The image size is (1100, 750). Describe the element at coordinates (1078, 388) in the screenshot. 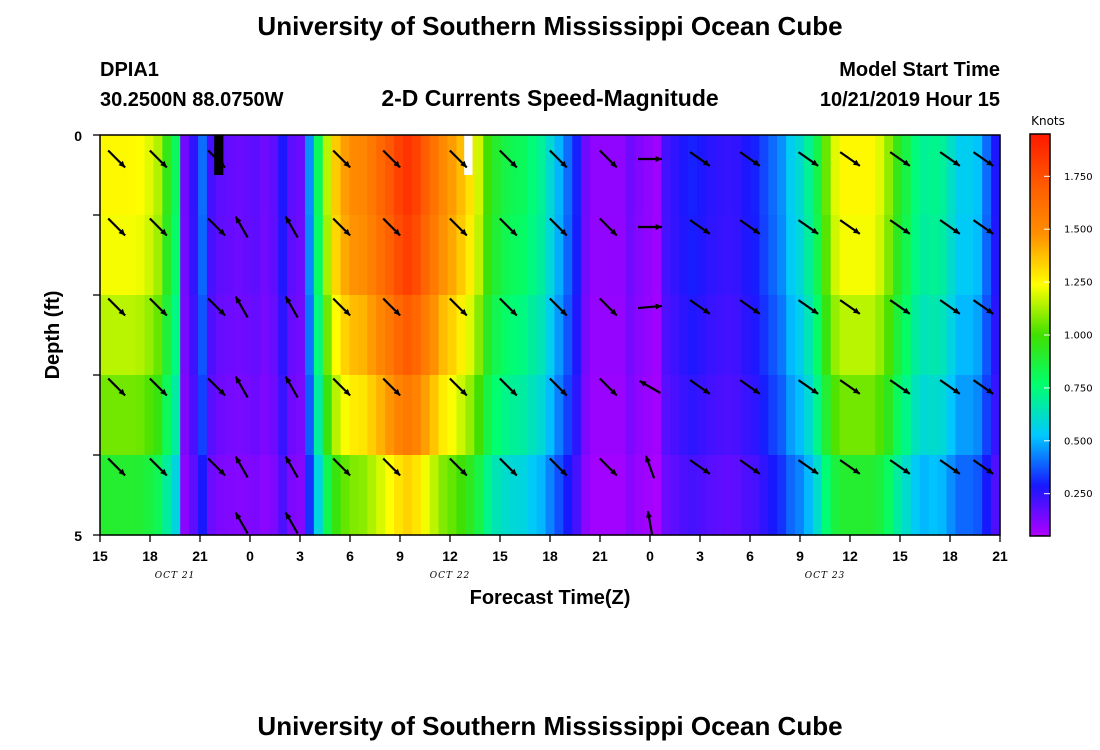

I see `colorbar-tick-label: 0.750` at that location.